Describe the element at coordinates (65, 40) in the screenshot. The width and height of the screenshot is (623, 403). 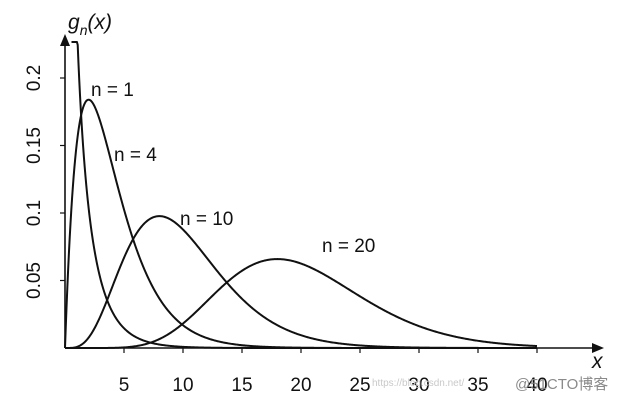
I see `y-axis-arrow` at that location.